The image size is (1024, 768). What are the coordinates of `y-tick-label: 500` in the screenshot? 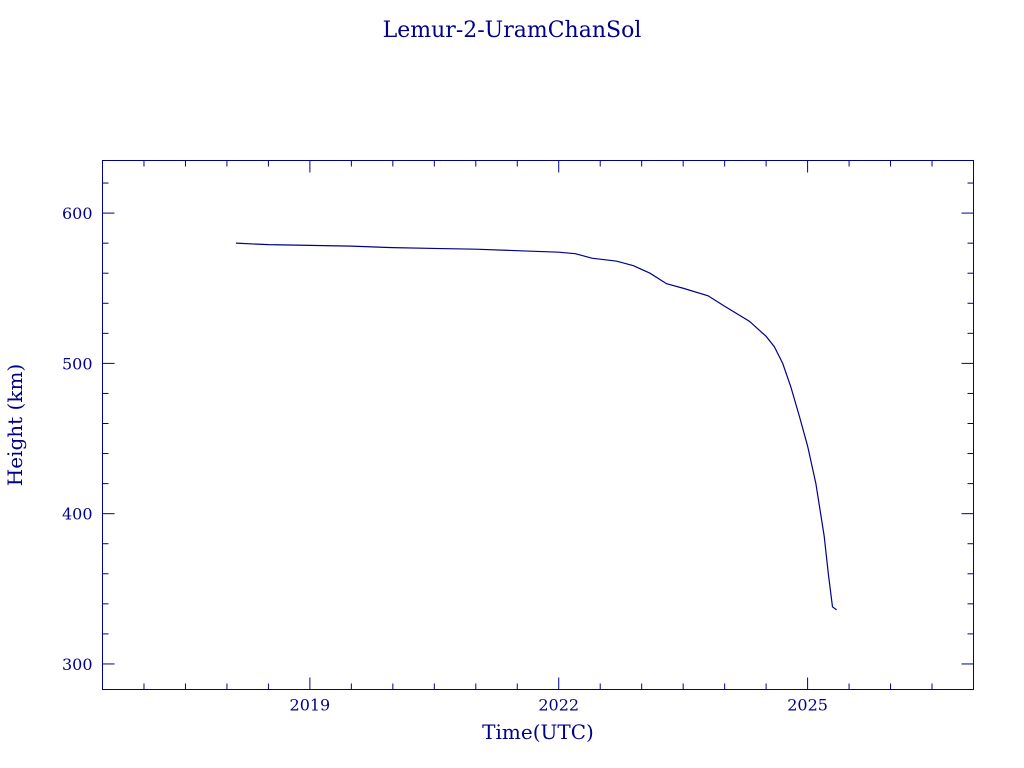 It's located at (77, 363).